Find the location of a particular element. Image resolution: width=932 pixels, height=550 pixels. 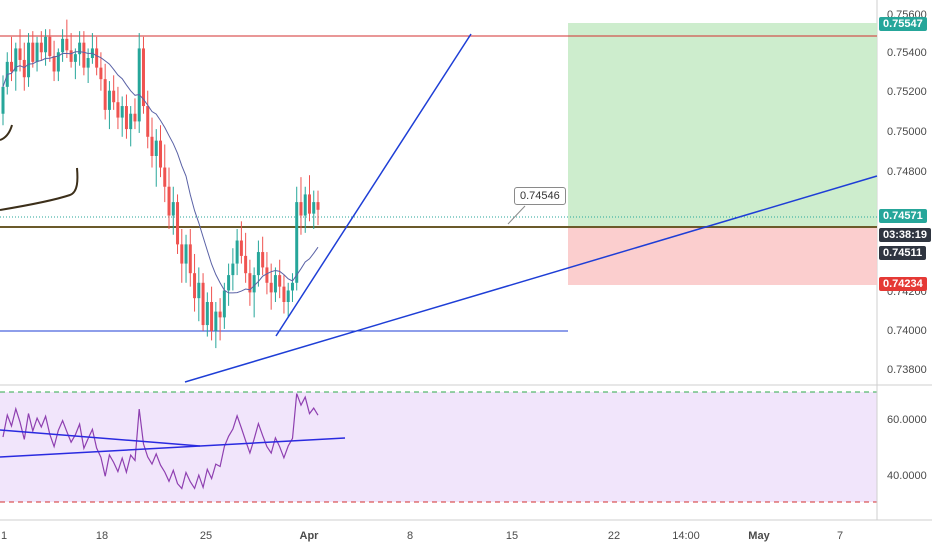

target-price-tag: 0.74571 is located at coordinates (903, 216).